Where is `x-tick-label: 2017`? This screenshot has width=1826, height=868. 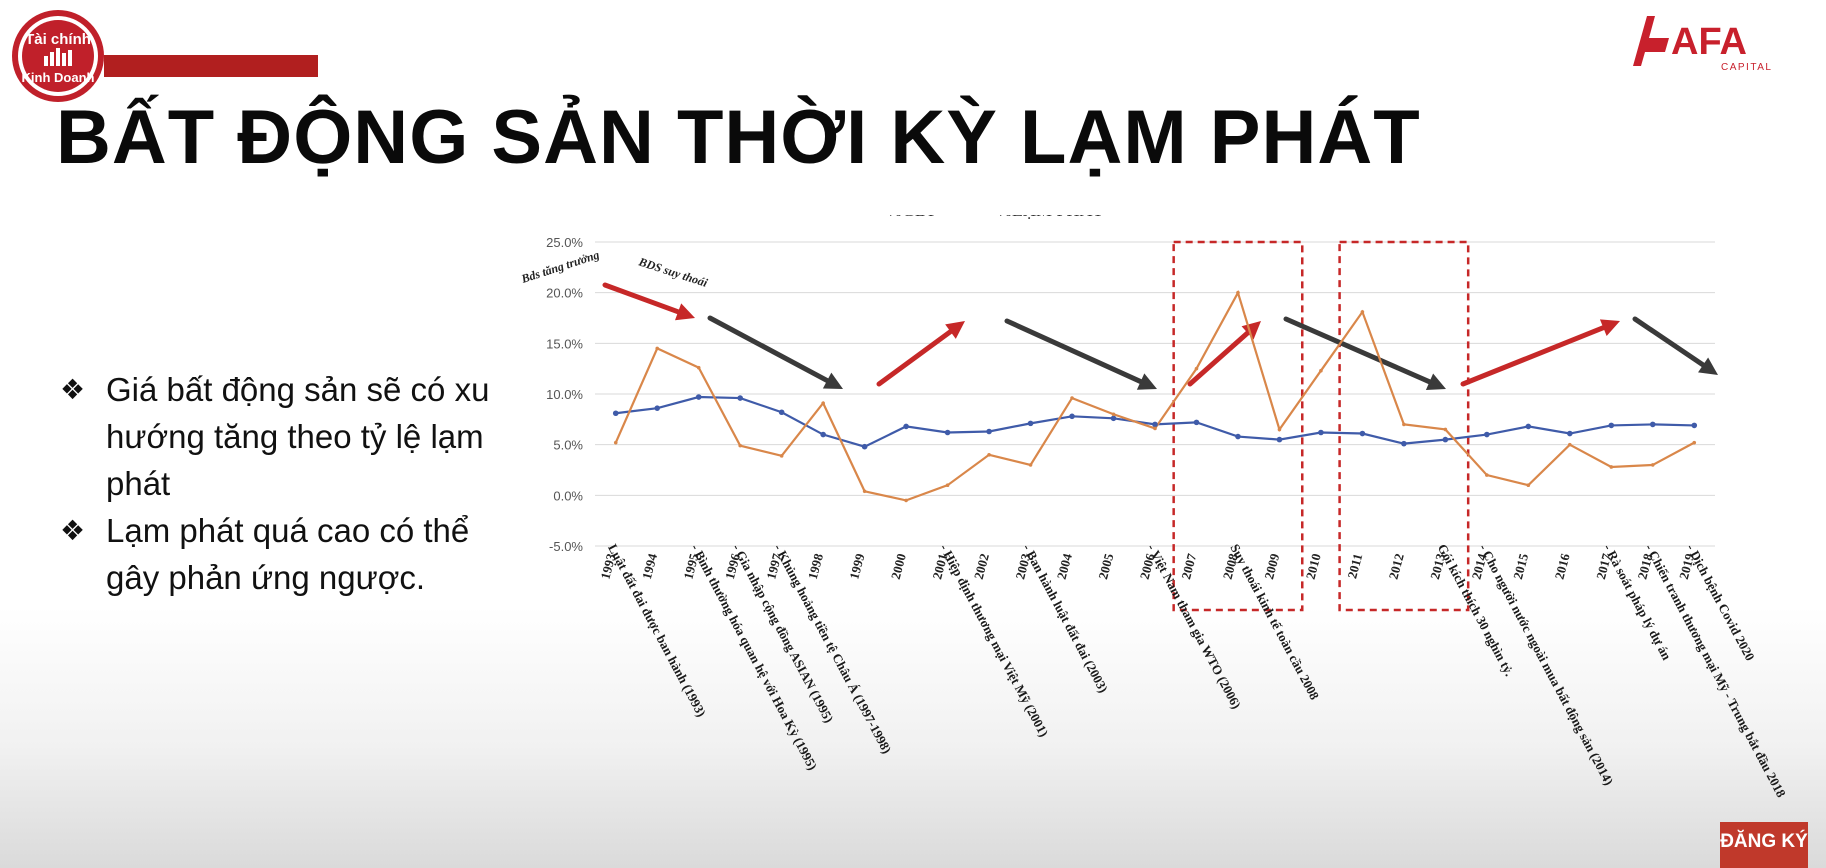 x-tick-label: 2017 is located at coordinates (1603, 565).